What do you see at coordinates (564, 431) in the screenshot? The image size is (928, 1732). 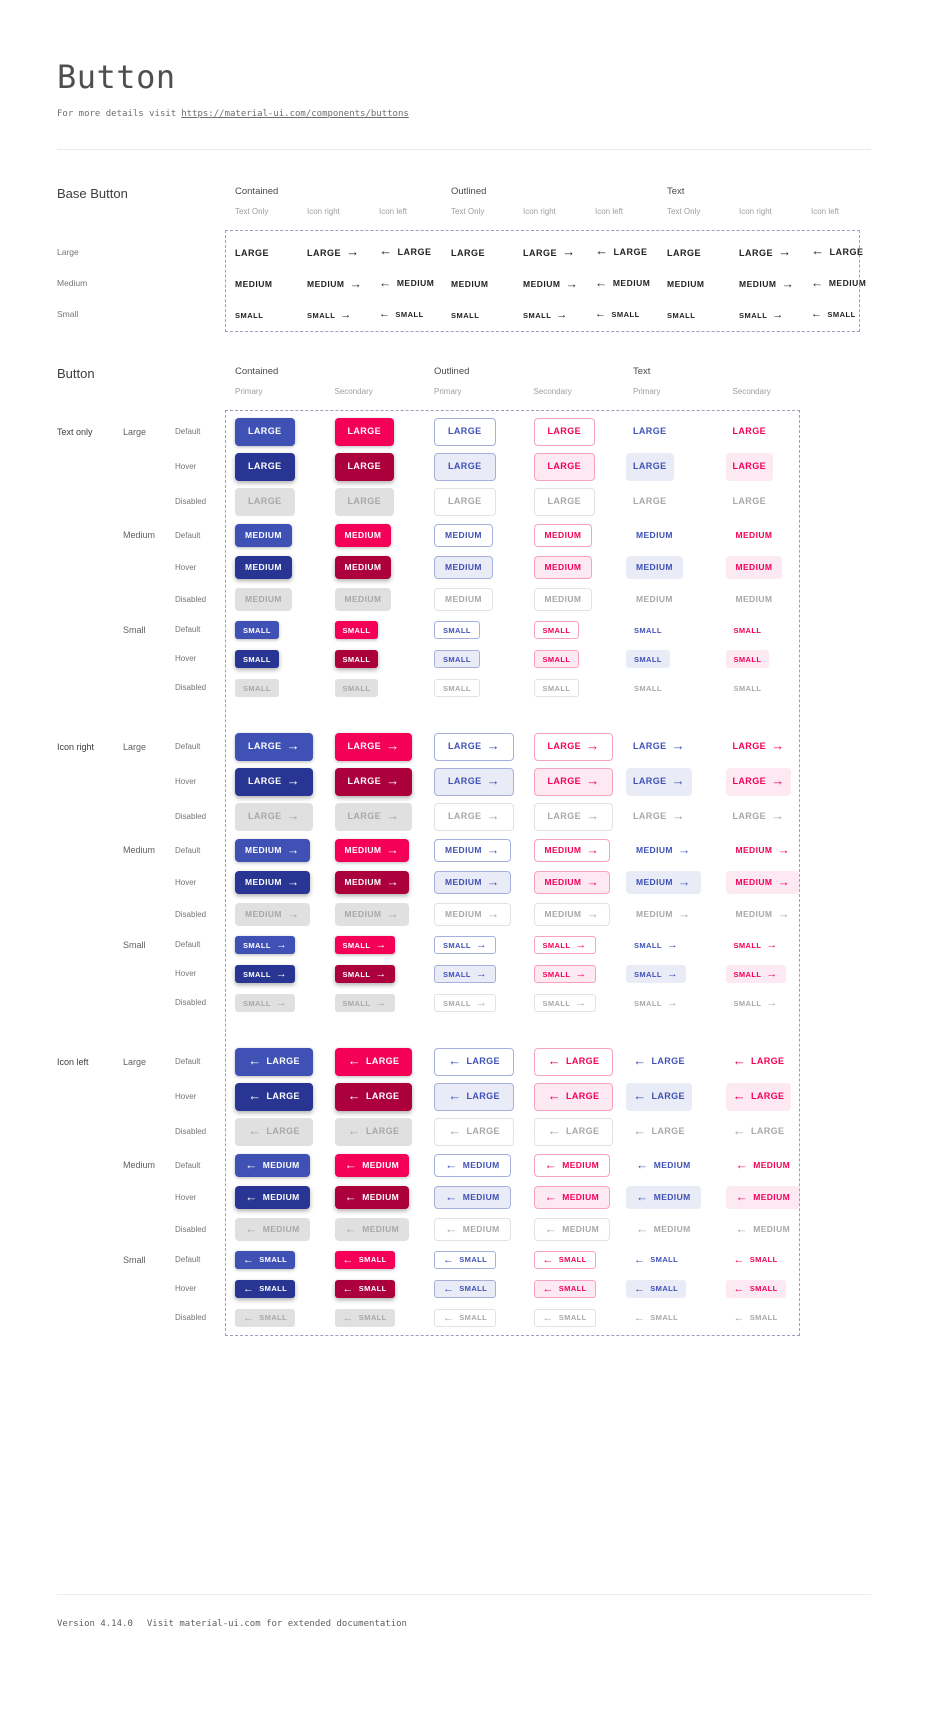 I see `outlined-secondary-large-default-button: LARGE` at bounding box center [564, 431].